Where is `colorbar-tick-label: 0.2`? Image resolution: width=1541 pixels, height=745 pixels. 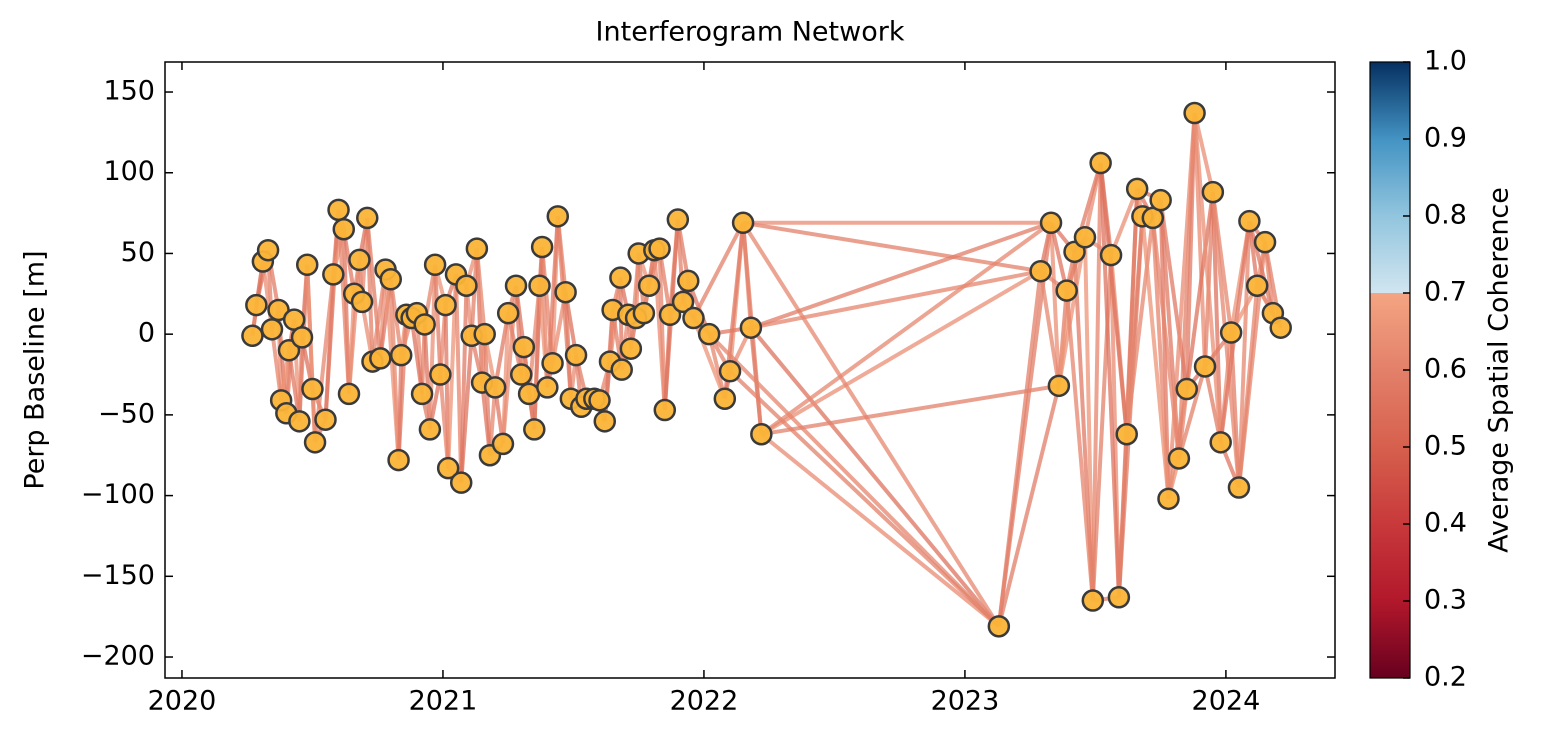
colorbar-tick-label: 0.2 is located at coordinates (1445, 677).